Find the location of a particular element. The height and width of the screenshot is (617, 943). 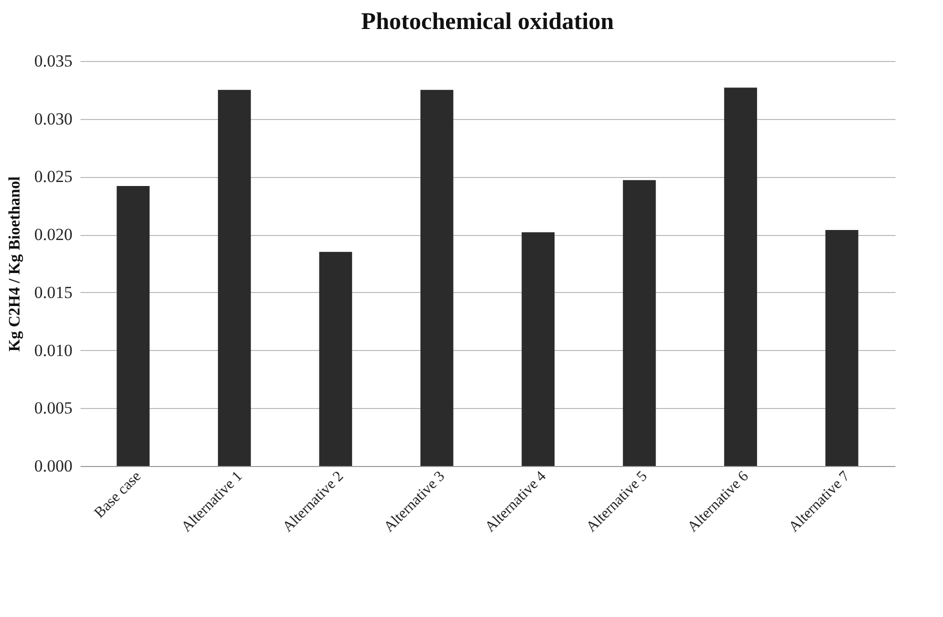

y-tick-label: 0.015 is located at coordinates (53, 292).